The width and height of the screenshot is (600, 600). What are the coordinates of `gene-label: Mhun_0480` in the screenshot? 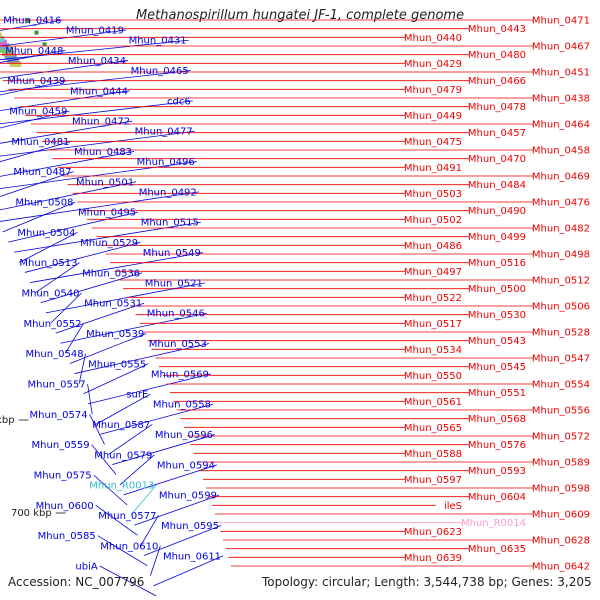 It's located at (497, 55).